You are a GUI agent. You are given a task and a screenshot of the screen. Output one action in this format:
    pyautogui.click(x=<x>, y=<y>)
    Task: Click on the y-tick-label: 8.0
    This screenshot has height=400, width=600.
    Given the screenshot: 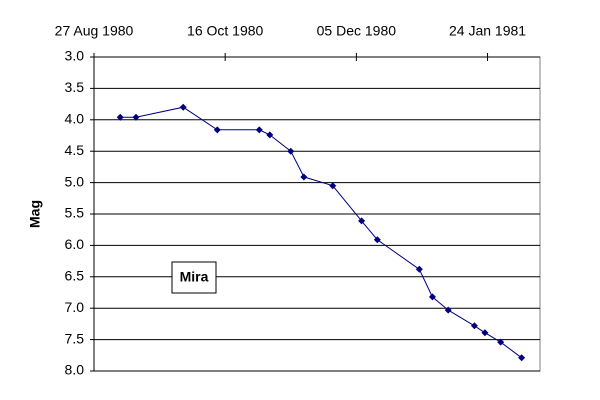 What is the action you would take?
    pyautogui.click(x=75, y=370)
    